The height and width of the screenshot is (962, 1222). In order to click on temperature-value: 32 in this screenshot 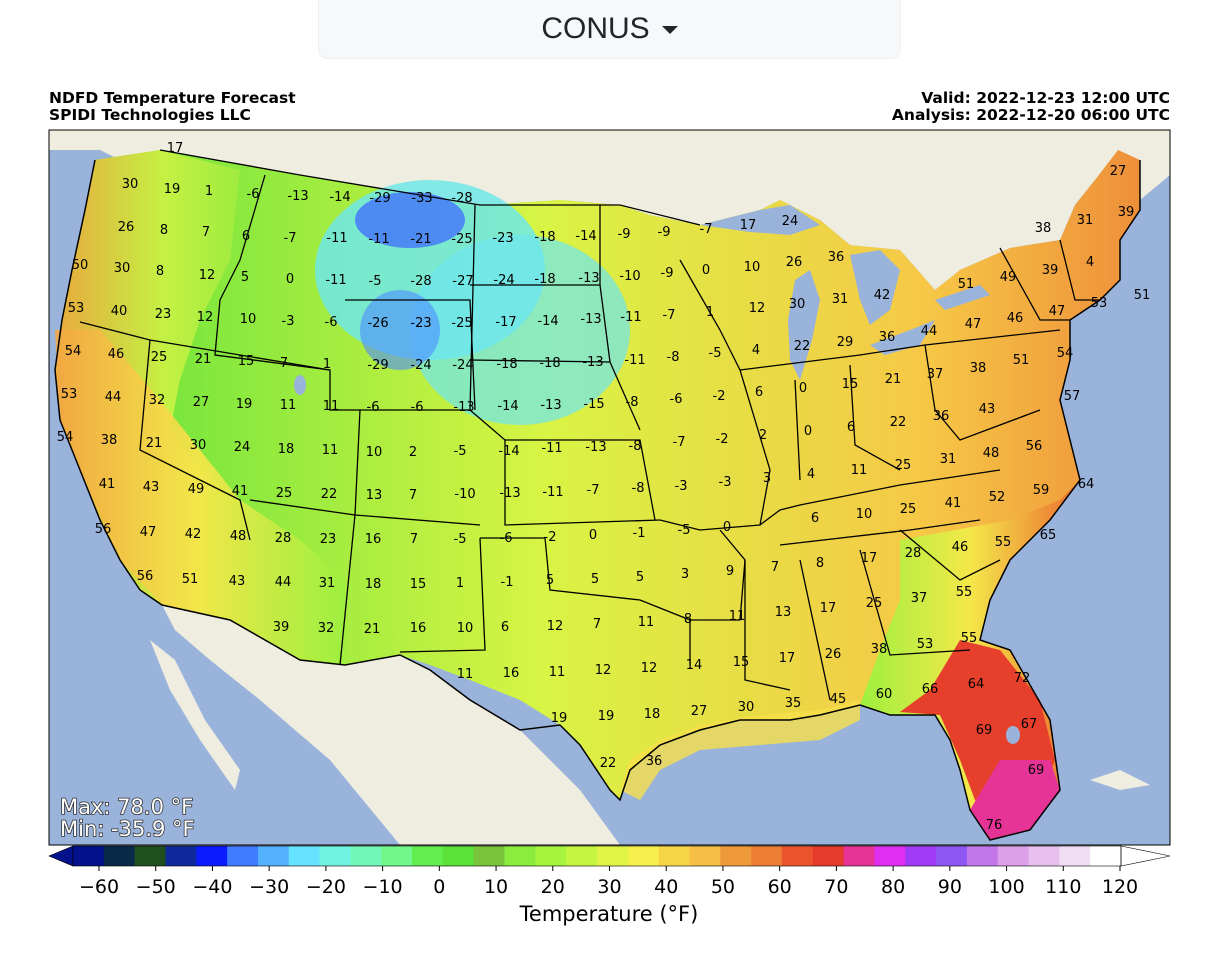, I will do `click(326, 628)`.